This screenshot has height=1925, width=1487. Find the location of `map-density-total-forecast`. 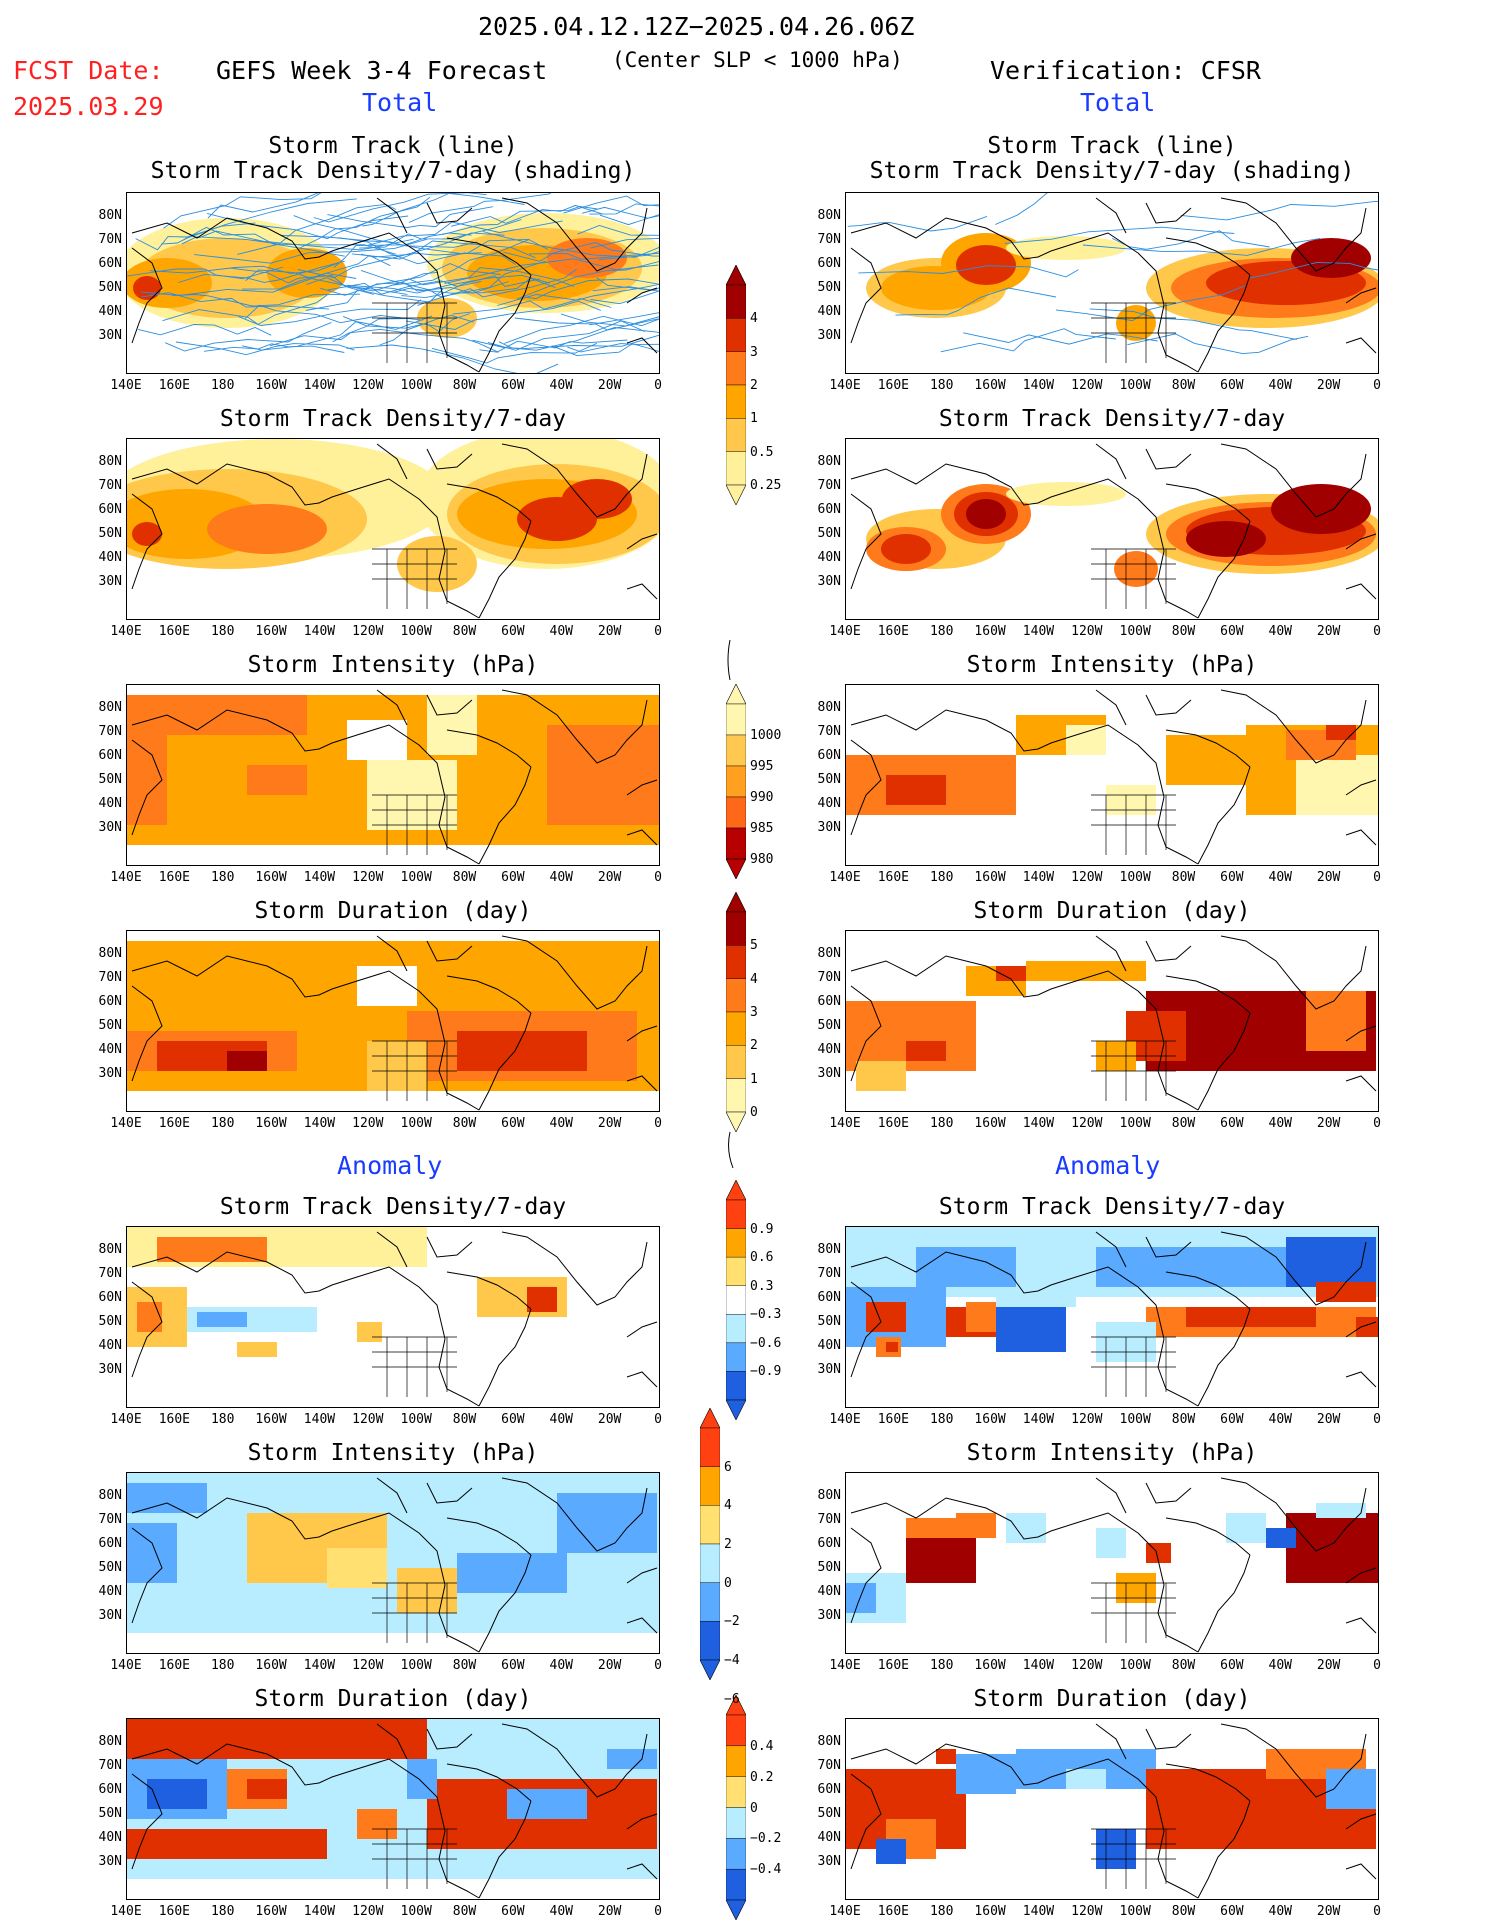

map-density-total-forecast is located at coordinates (393, 529).